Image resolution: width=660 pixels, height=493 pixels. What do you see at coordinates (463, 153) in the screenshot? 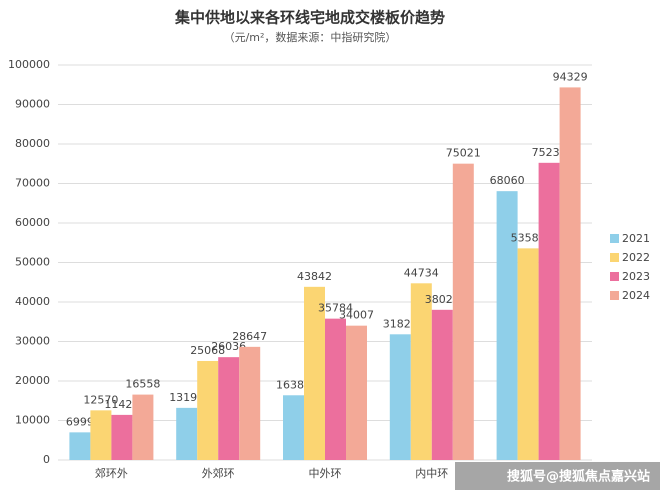
I see `value-label: 75021` at bounding box center [463, 153].